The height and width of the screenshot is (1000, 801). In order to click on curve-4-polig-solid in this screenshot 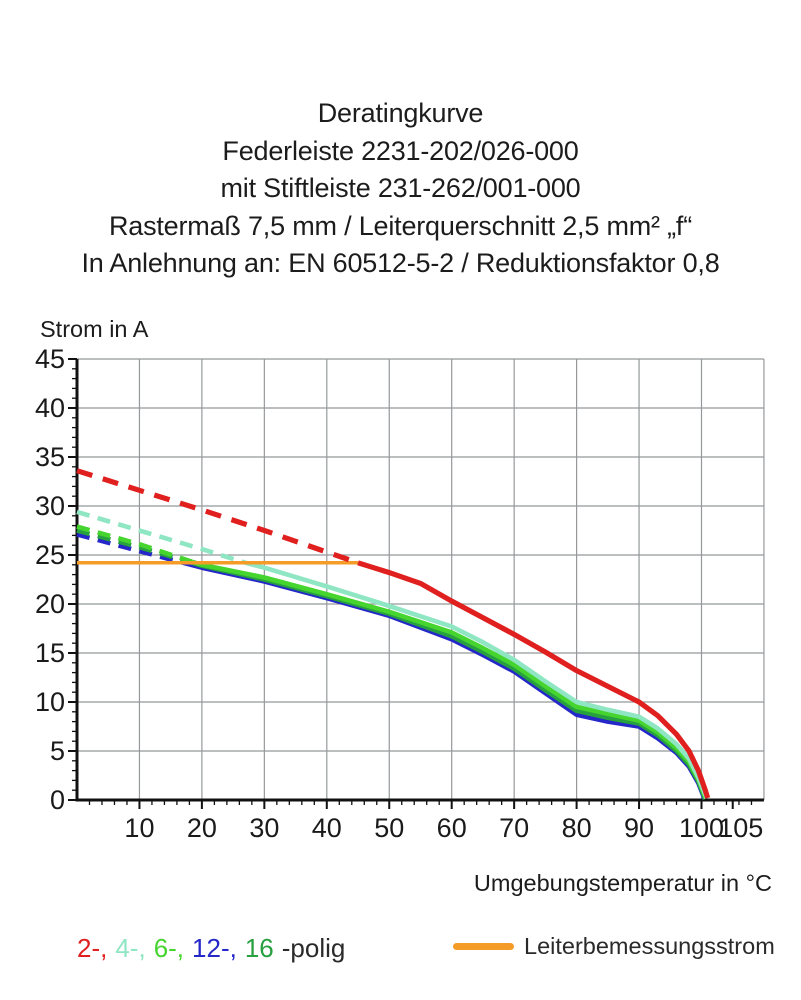, I will do `click(477, 679)`.